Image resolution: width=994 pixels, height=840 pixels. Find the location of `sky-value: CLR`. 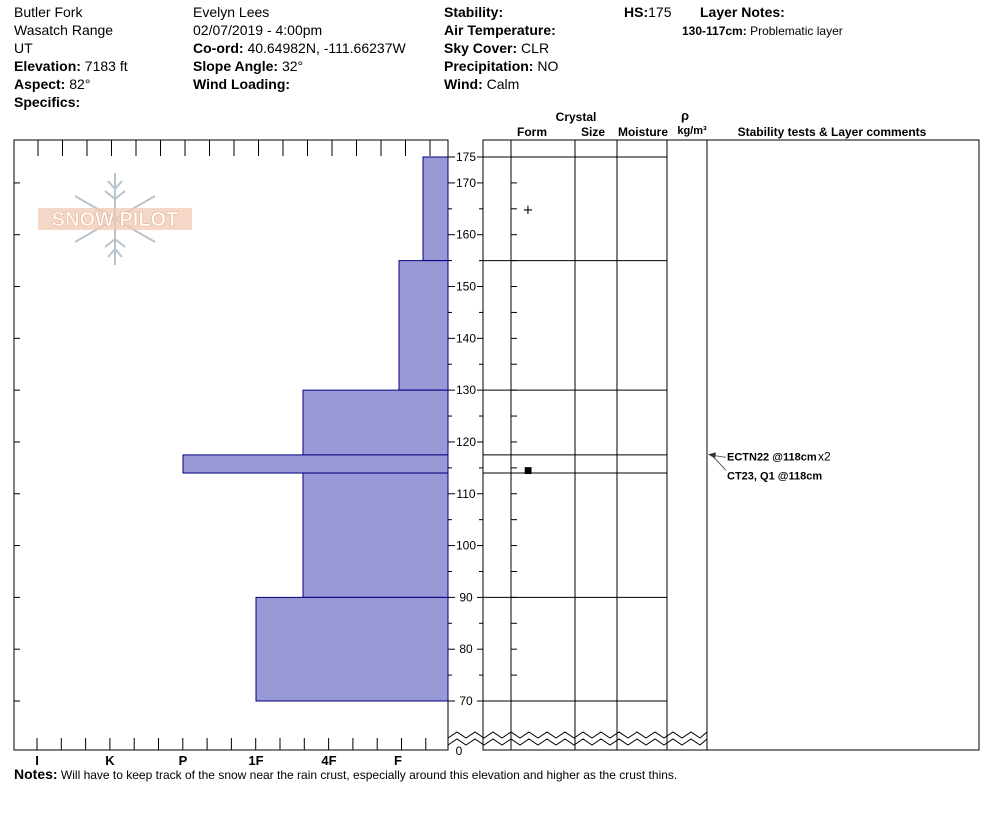

sky-value: CLR is located at coordinates (535, 48).